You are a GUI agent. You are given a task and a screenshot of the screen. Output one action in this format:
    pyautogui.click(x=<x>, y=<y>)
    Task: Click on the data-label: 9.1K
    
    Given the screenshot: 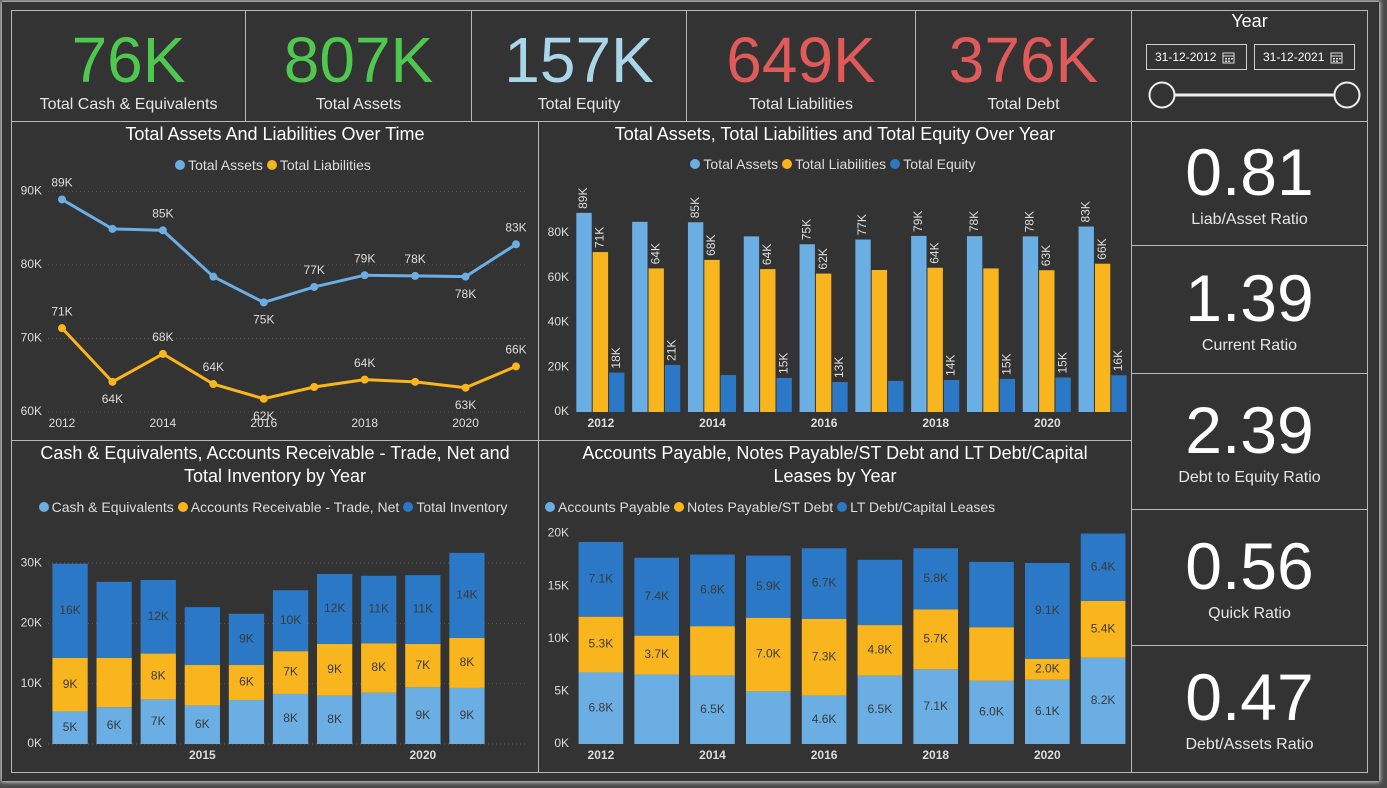 What is the action you would take?
    pyautogui.click(x=1047, y=610)
    